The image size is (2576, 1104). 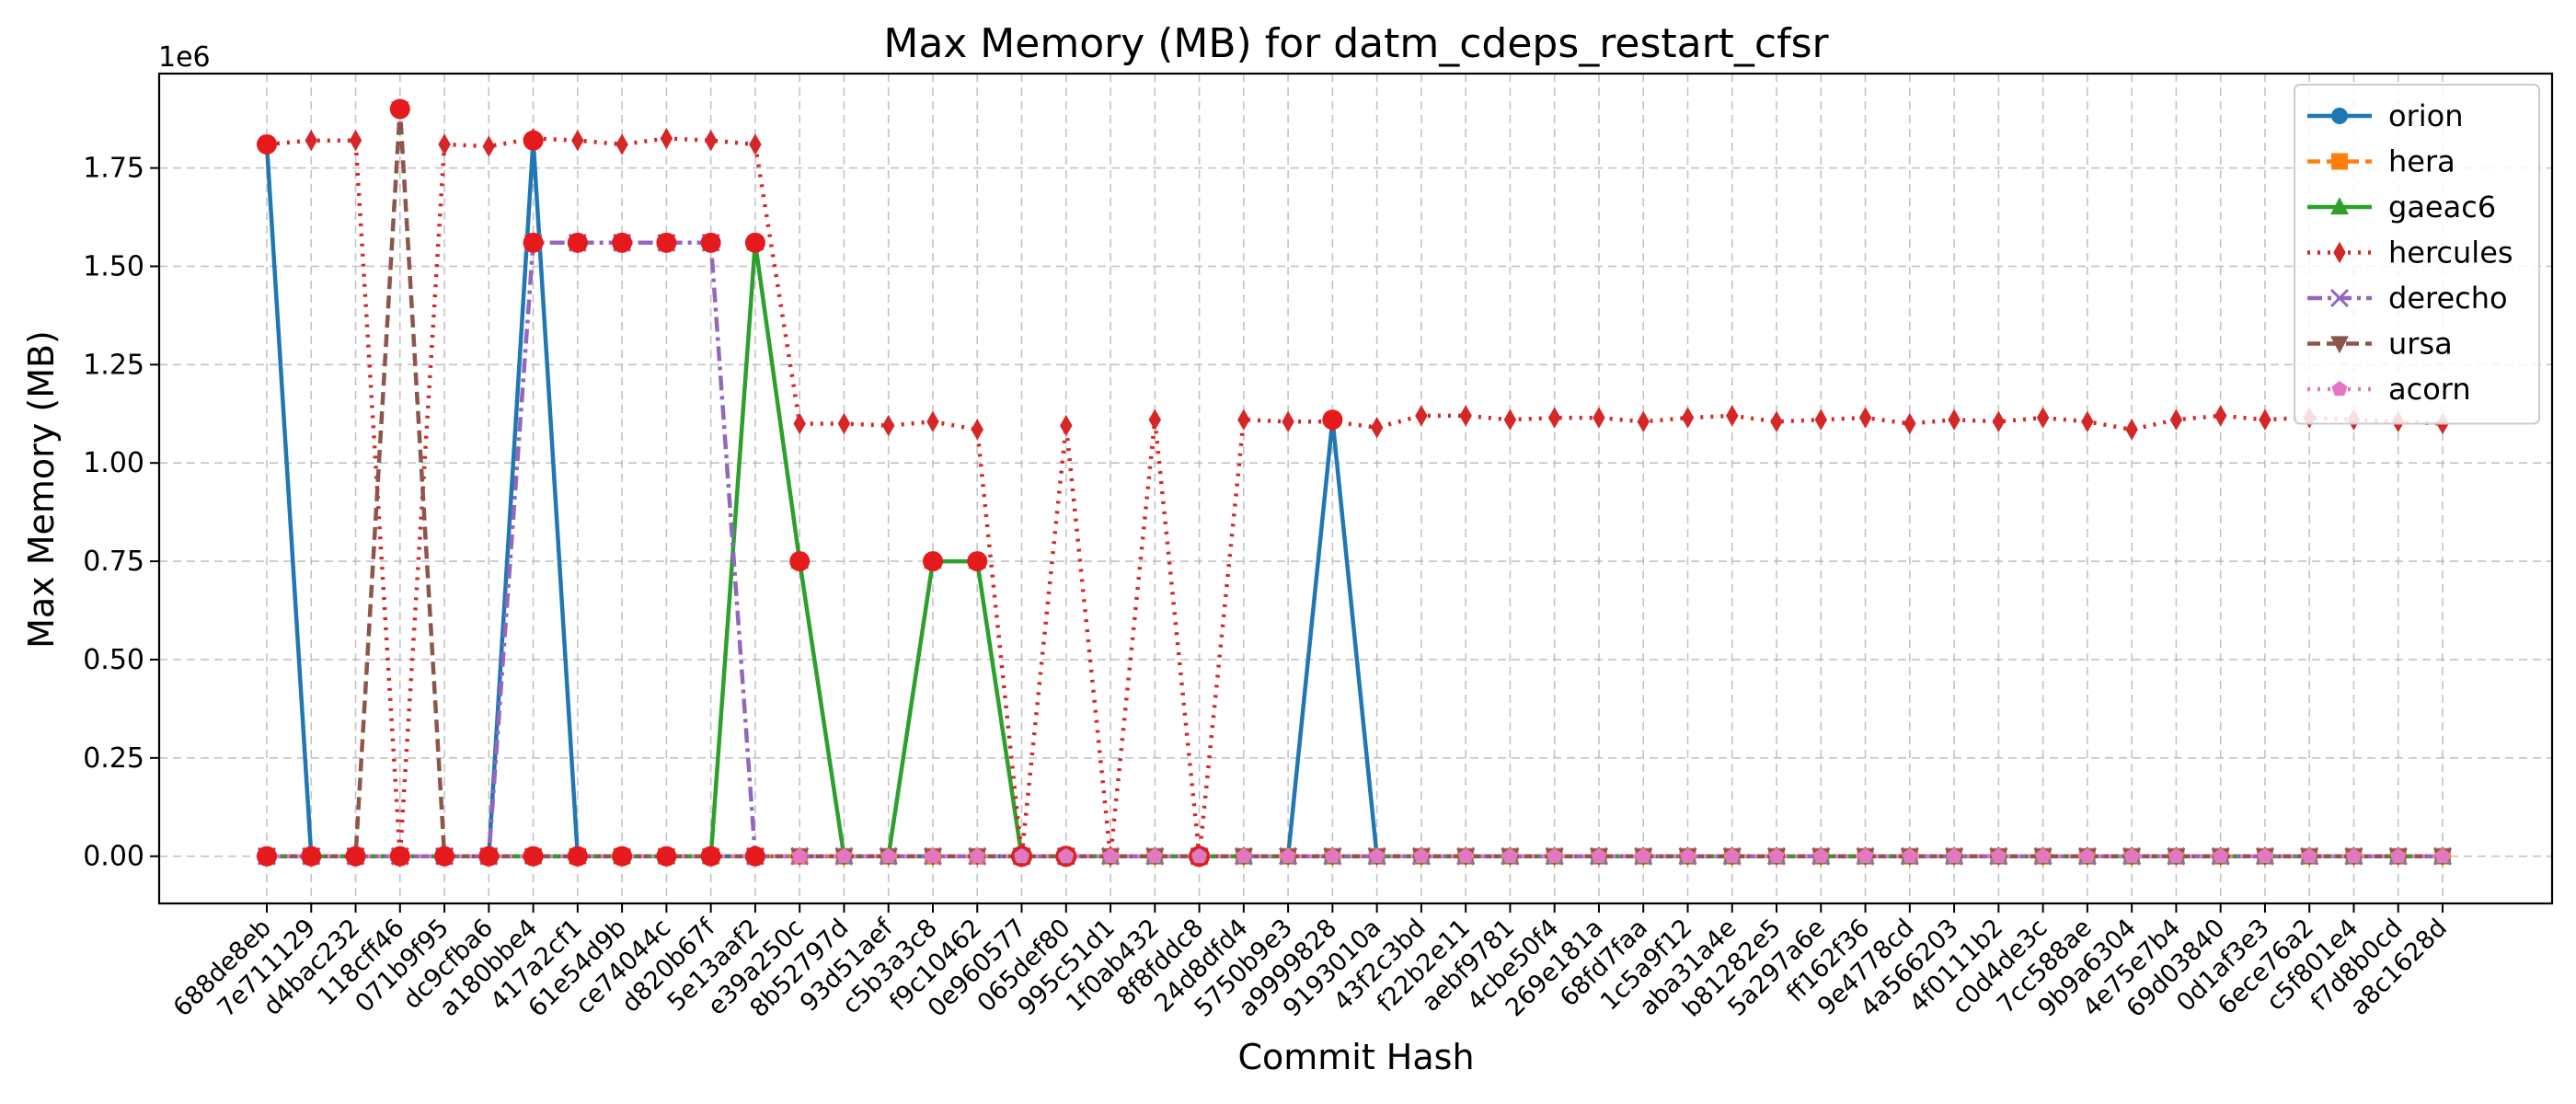 I want to click on legend: orion hera gaeac6 hercules derecho ursa acorn, so click(x=2417, y=254).